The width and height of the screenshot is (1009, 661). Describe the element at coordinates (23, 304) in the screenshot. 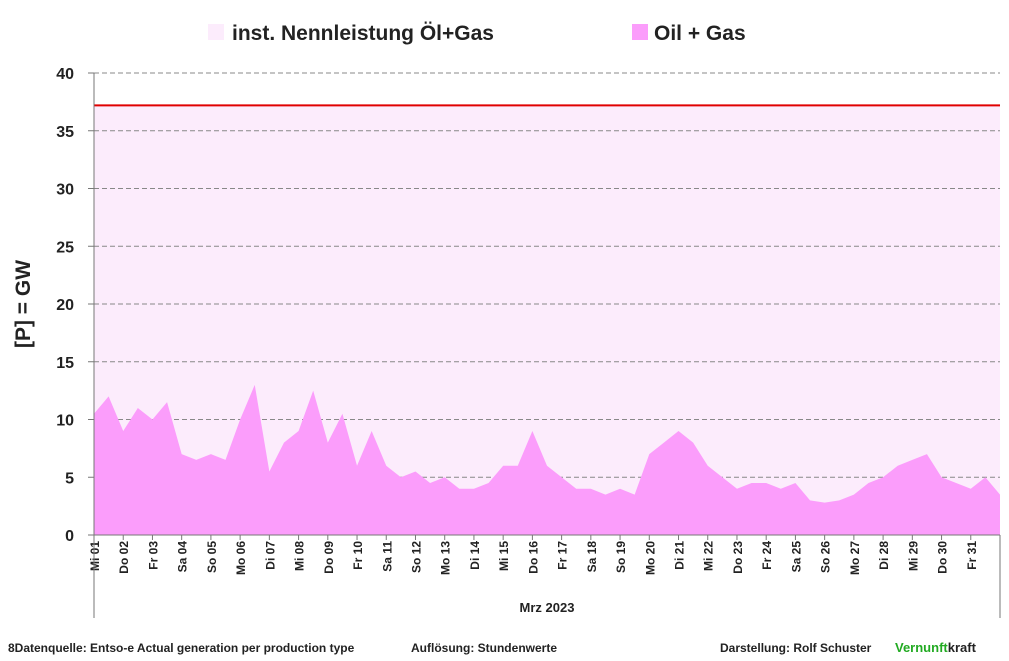

I see `y-axis-label: [P] = GW` at that location.